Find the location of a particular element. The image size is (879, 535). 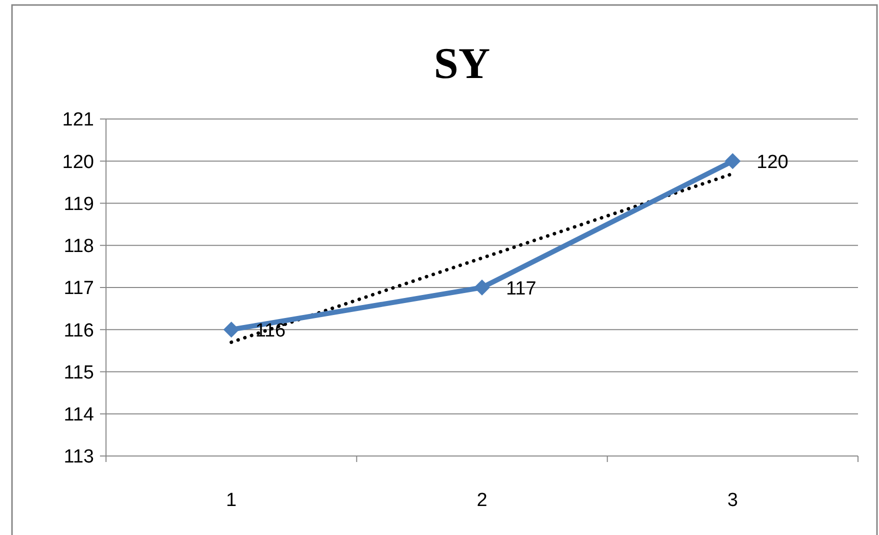

data-label: 117 is located at coordinates (521, 289).